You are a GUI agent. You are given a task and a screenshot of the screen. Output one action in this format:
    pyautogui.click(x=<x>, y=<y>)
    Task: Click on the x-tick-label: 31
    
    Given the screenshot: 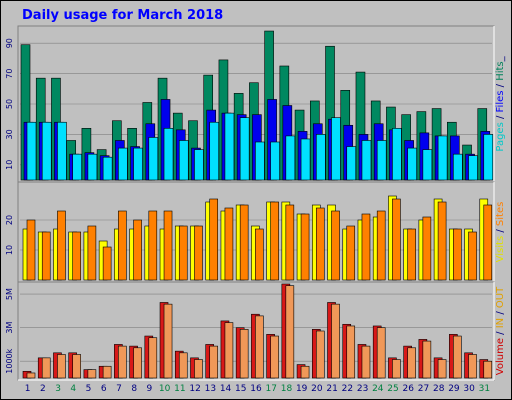 What is the action you would take?
    pyautogui.click(x=484, y=389)
    